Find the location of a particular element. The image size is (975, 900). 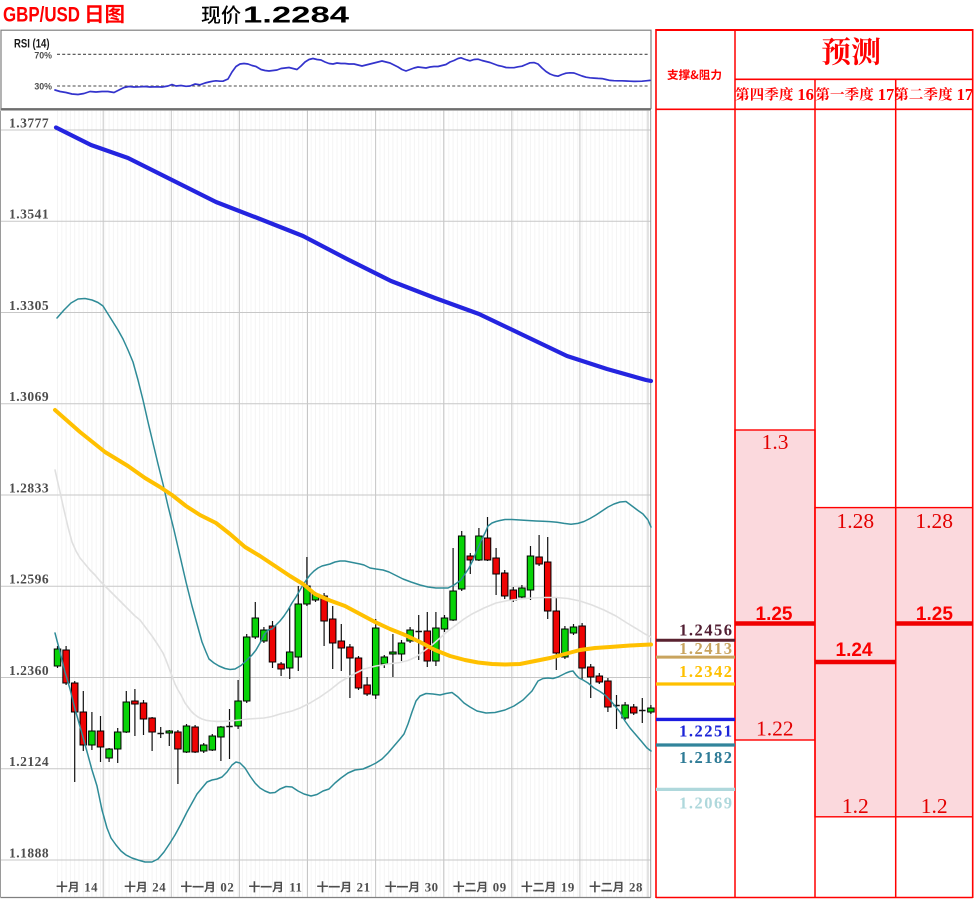

svg-text: 70% is located at coordinates (43, 55).